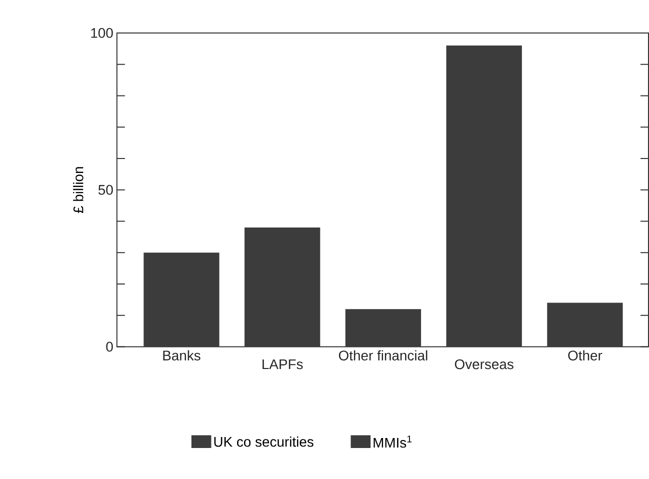 This screenshot has height=479, width=649. What do you see at coordinates (383, 355) in the screenshot?
I see `x-tick-label: Other financial` at bounding box center [383, 355].